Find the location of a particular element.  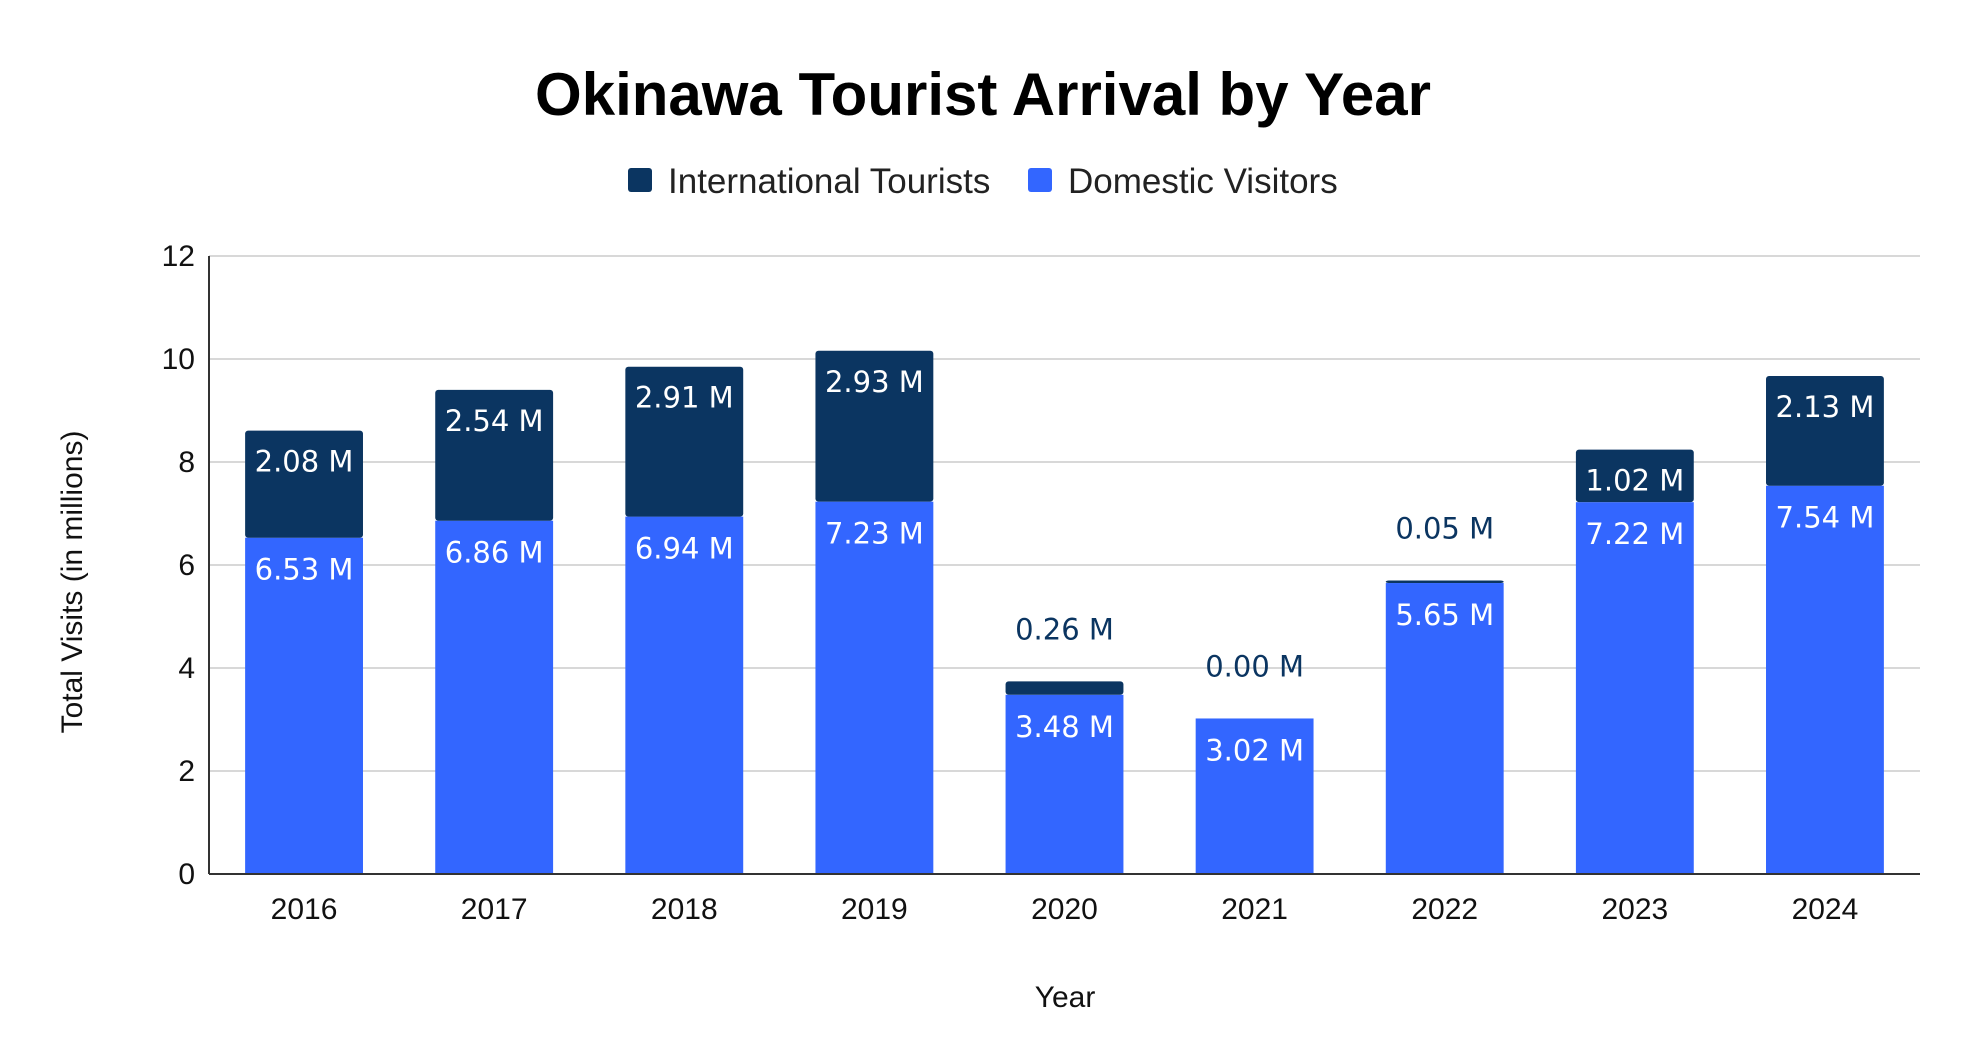

legend-label-domestic-visitors: Domestic Visitors is located at coordinates (1203, 181).